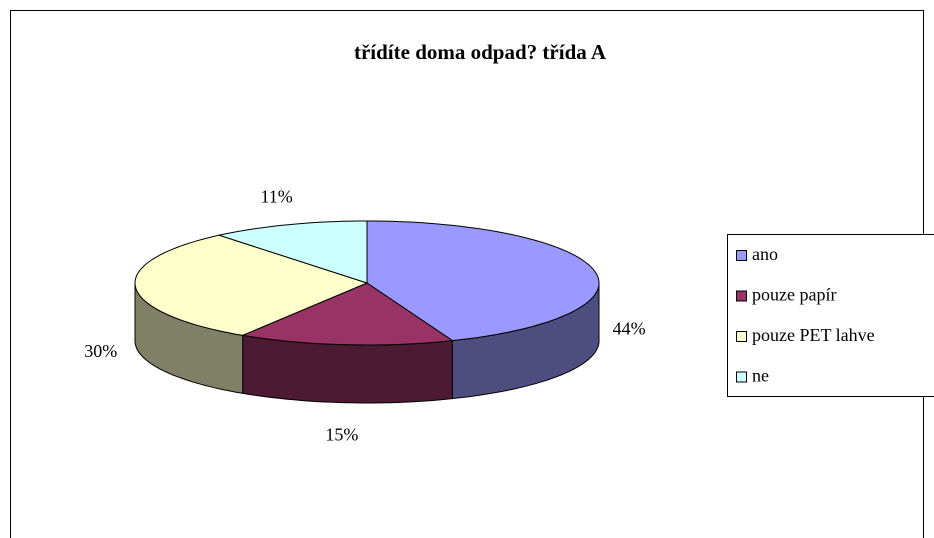 The width and height of the screenshot is (934, 538). I want to click on legend-label: ano, so click(765, 254).